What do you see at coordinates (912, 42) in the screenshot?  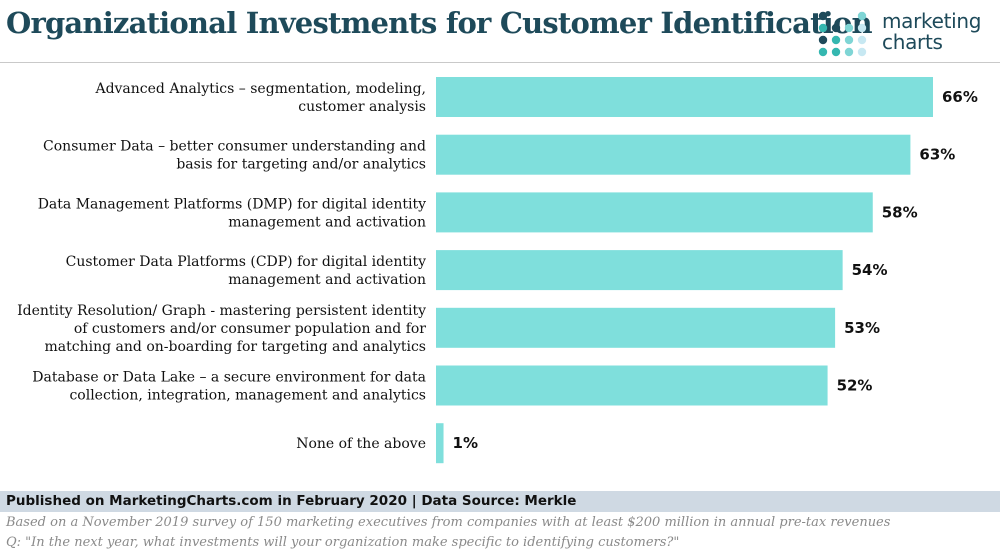 I see `logo-text-line2: charts` at bounding box center [912, 42].